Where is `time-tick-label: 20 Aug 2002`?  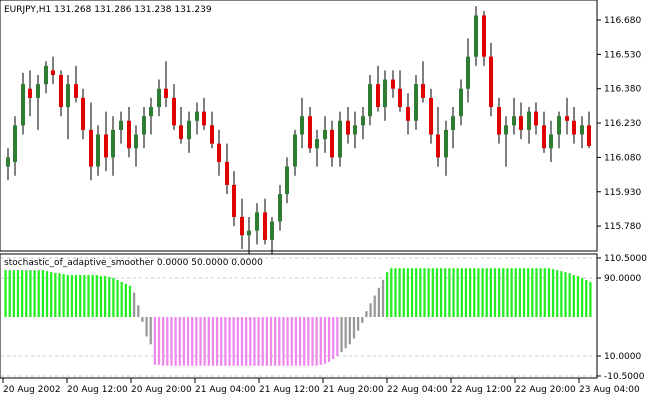 time-tick-label: 20 Aug 2002 is located at coordinates (32, 390).